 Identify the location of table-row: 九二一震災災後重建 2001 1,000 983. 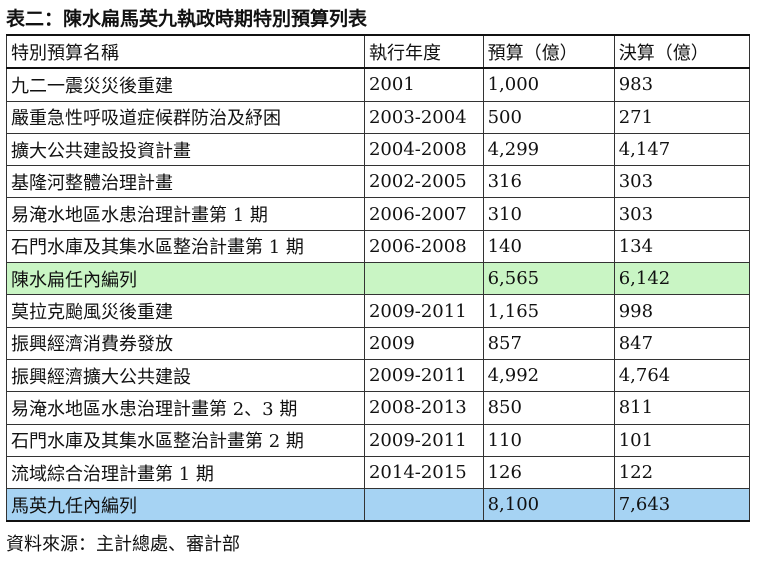
(378, 84).